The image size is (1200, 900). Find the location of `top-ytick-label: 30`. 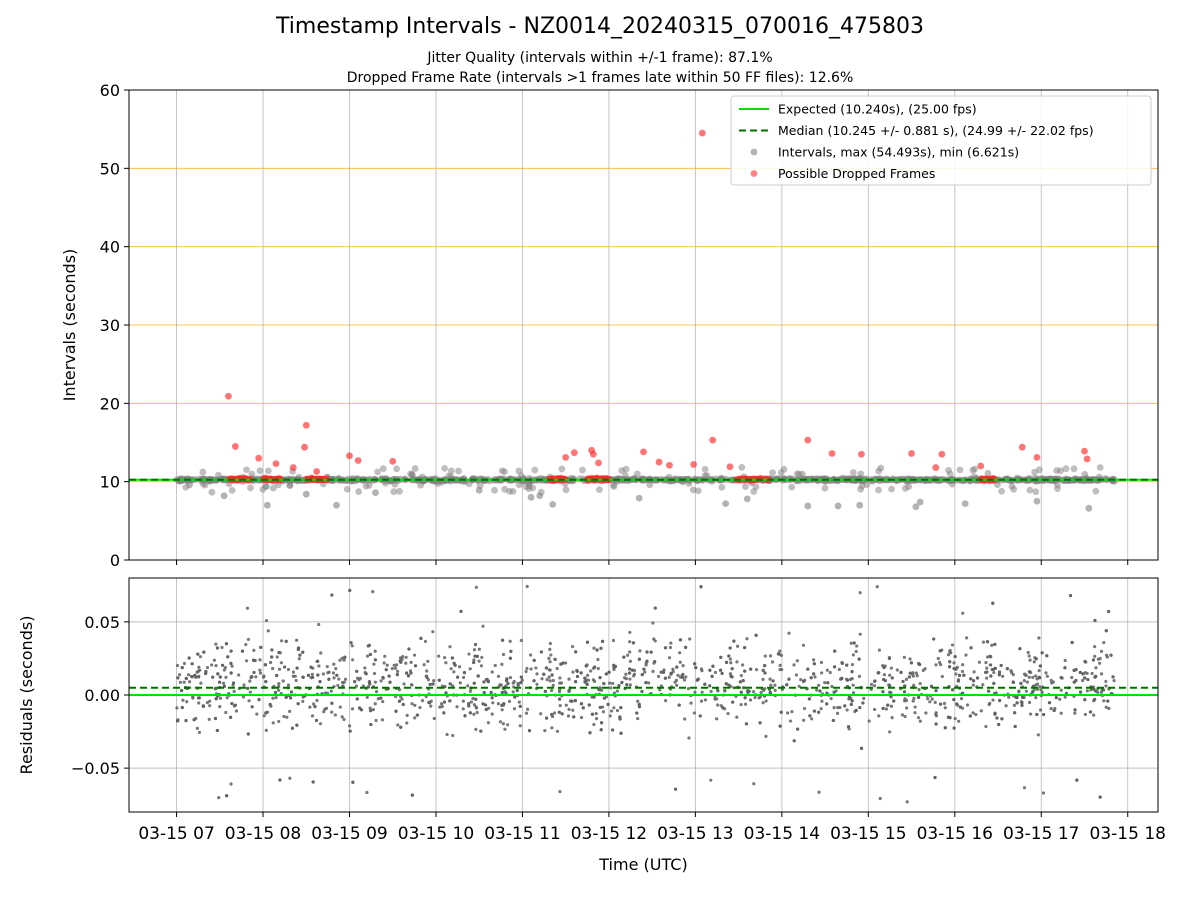

top-ytick-label: 30 is located at coordinates (110, 325).